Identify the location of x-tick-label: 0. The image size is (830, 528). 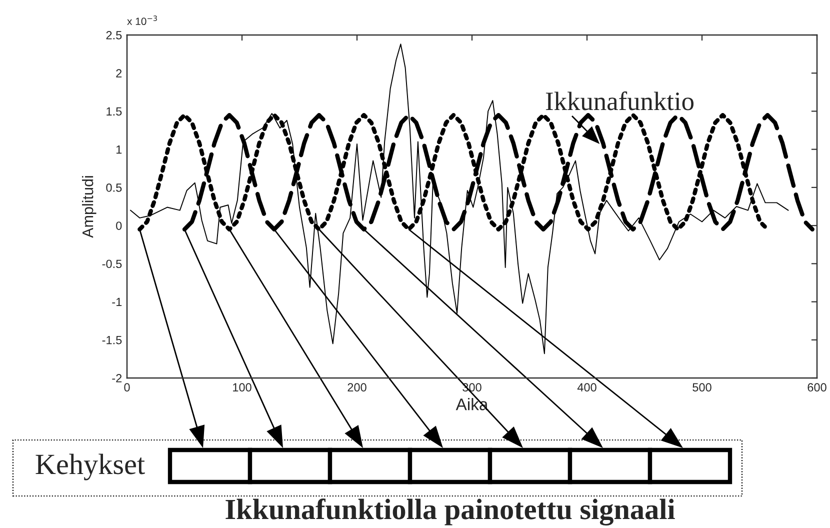
(127, 387).